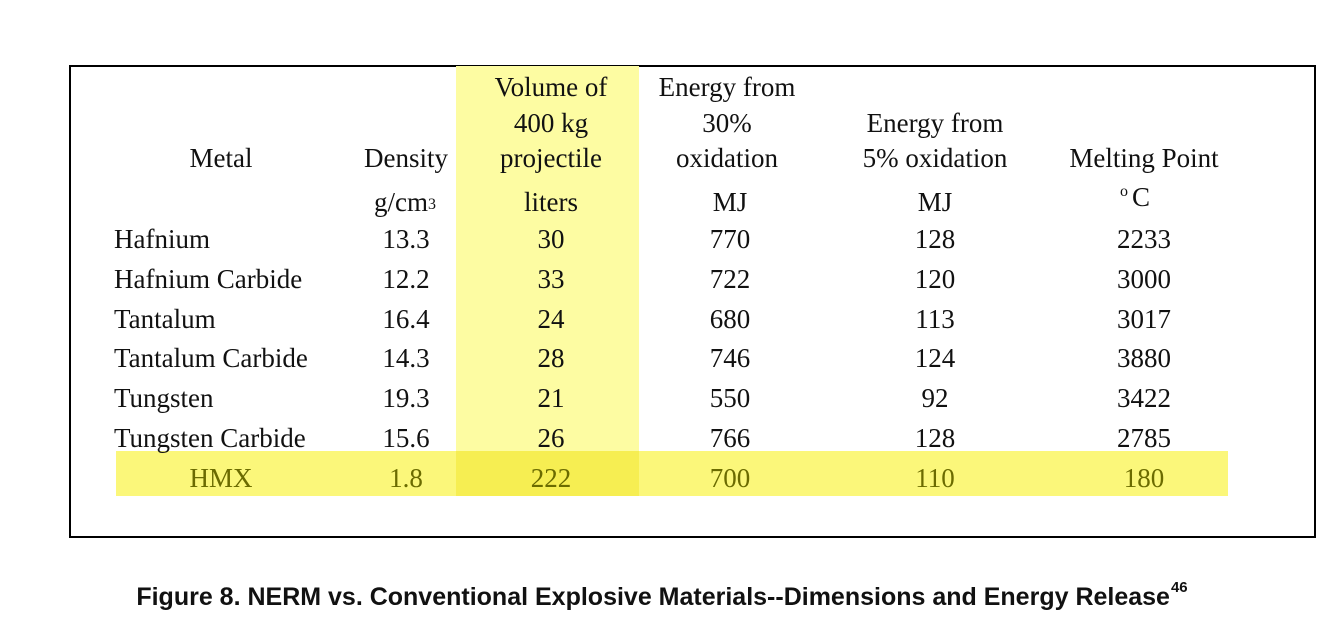 The width and height of the screenshot is (1324, 624). Describe the element at coordinates (730, 202) in the screenshot. I see `unit-energy30: MJ` at that location.